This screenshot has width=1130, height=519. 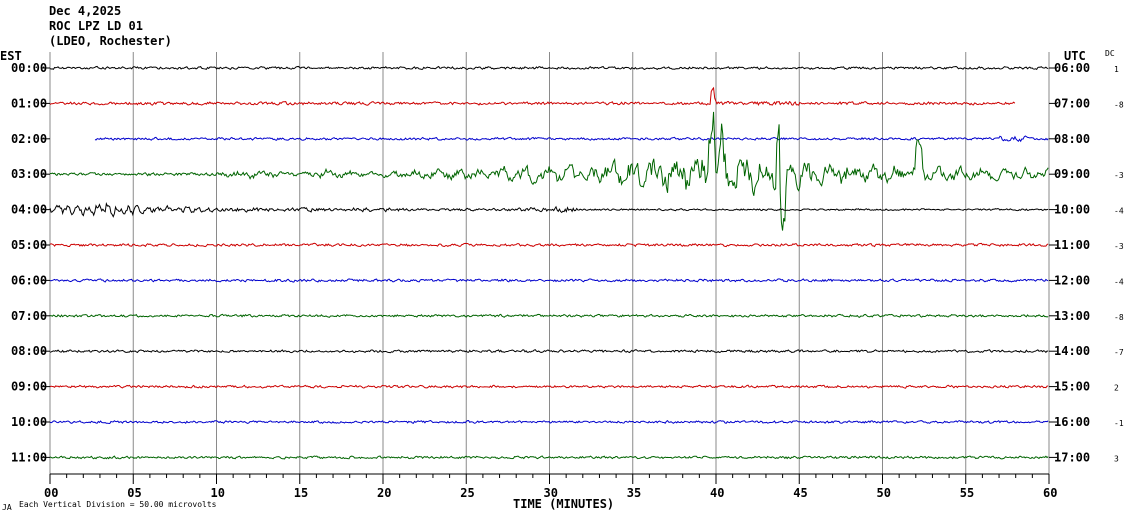 I want to click on utc-row-label: 09:00, so click(x=1072, y=174).